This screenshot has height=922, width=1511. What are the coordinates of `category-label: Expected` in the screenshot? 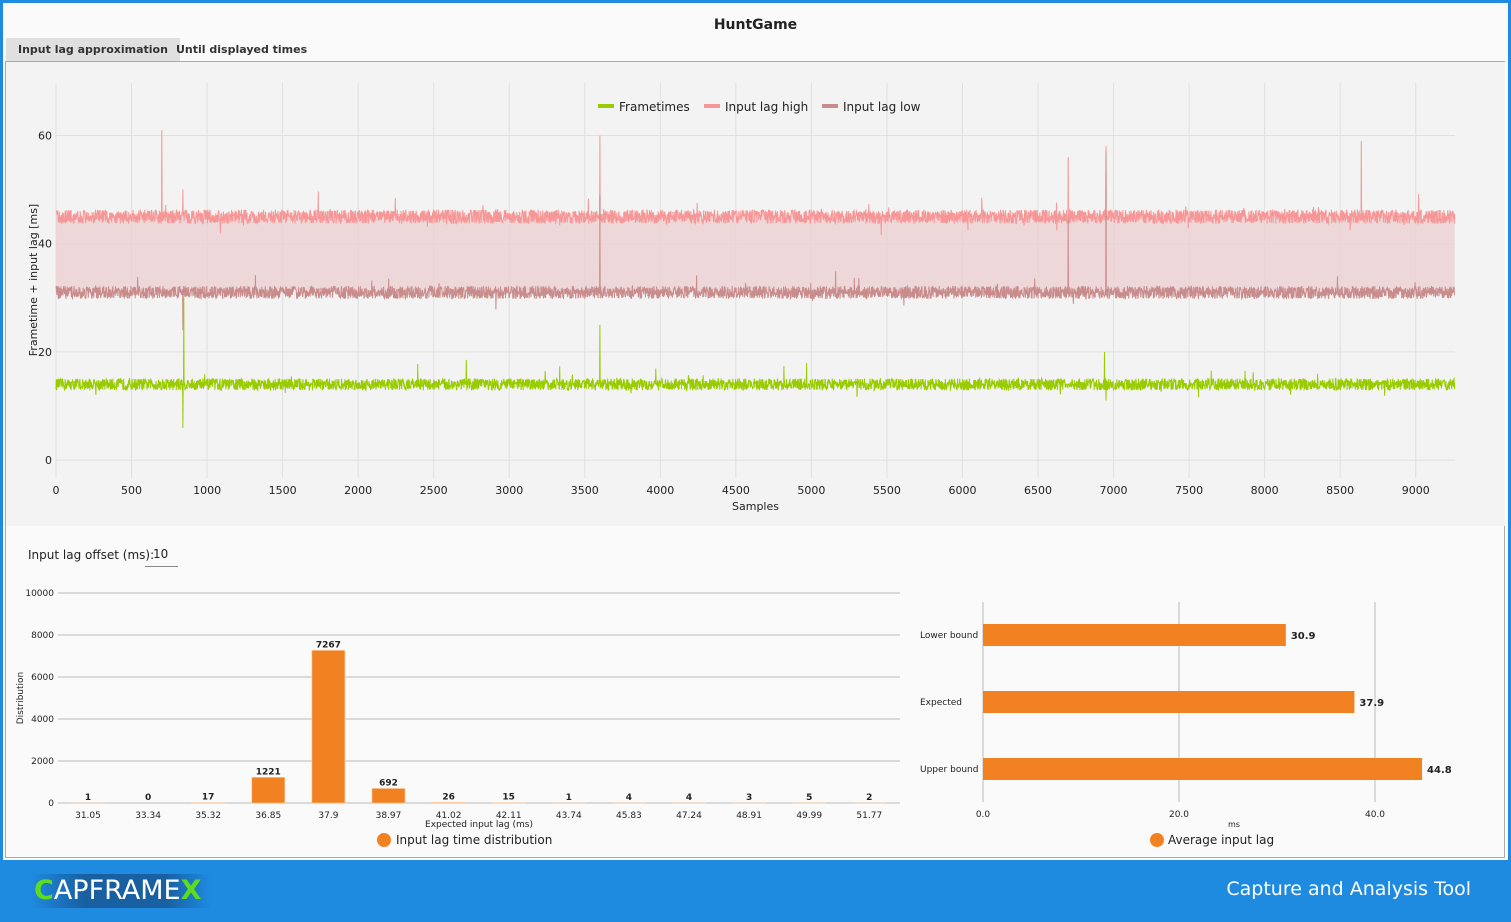 It's located at (941, 703).